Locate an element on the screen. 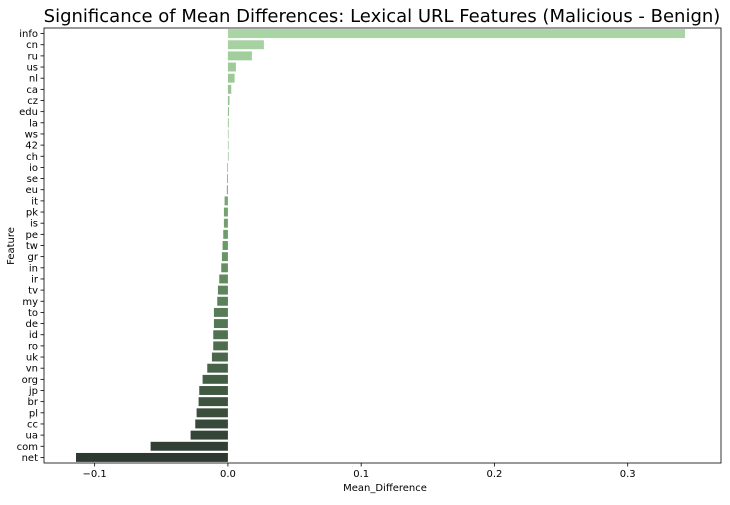  y-tick-label: ua is located at coordinates (32, 436).